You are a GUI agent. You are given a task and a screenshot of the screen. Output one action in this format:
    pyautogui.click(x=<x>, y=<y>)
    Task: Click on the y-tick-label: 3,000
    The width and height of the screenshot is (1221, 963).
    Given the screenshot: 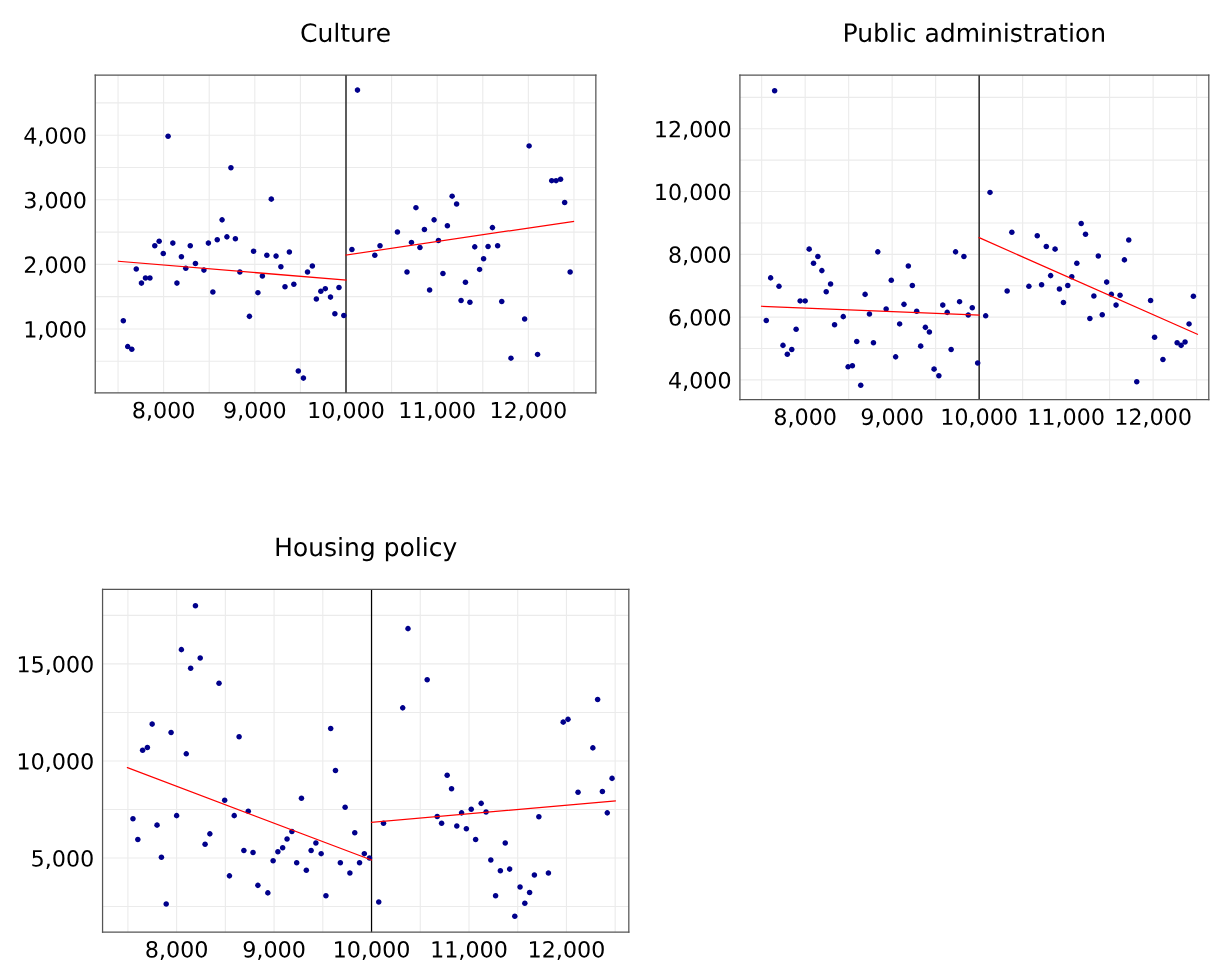 What is the action you would take?
    pyautogui.click(x=55, y=201)
    